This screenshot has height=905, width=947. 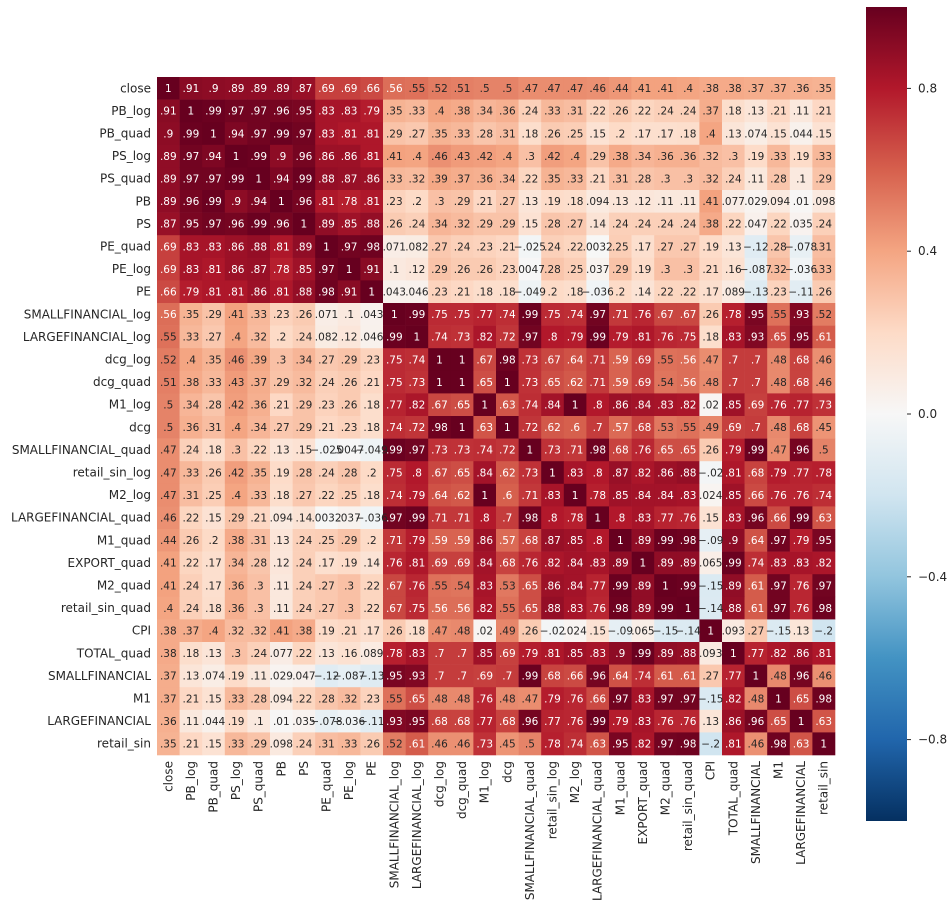 What do you see at coordinates (213, 451) in the screenshot?
I see `cell-value-label: .18` at bounding box center [213, 451].